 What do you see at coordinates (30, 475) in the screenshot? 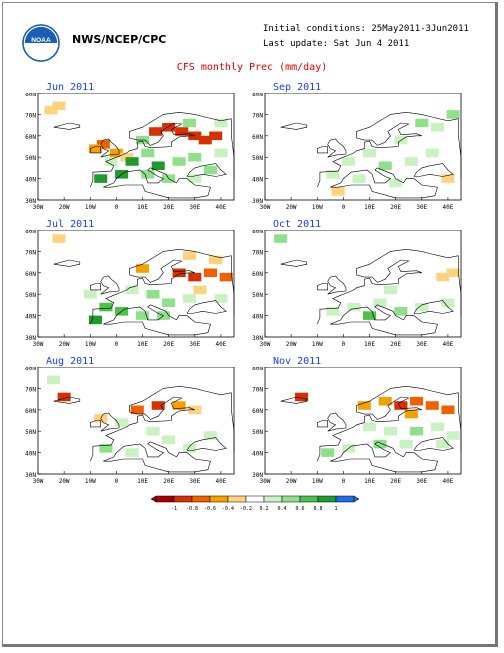
I see `lat-tick-label: 30N` at bounding box center [30, 475].